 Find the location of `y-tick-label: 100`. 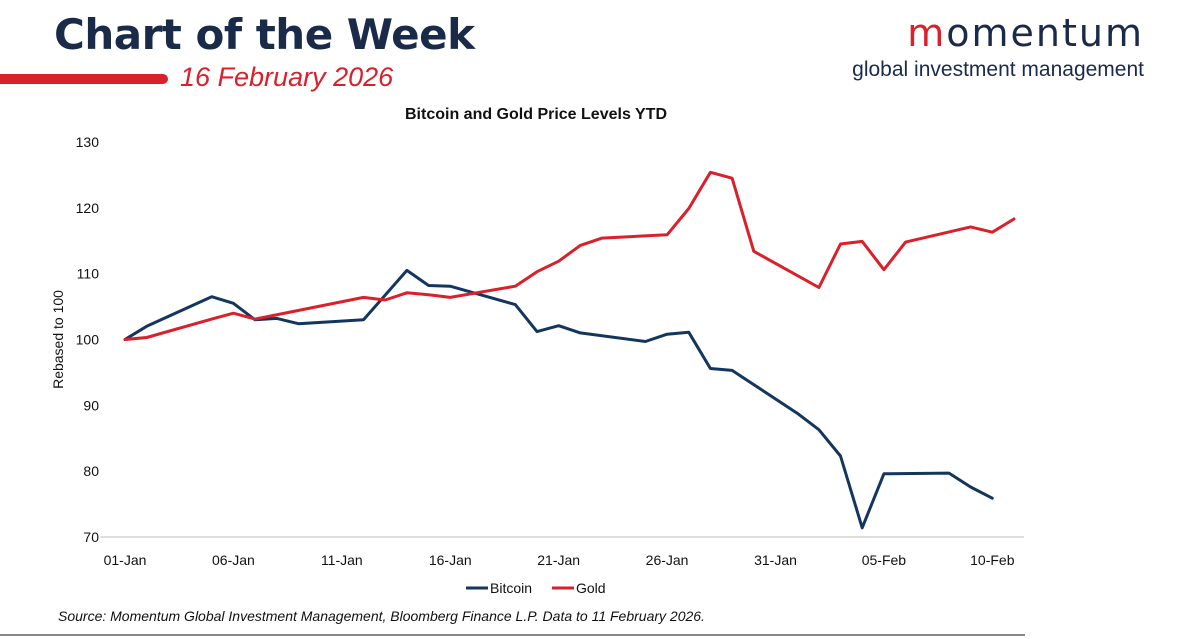

y-tick-label: 100 is located at coordinates (88, 340).